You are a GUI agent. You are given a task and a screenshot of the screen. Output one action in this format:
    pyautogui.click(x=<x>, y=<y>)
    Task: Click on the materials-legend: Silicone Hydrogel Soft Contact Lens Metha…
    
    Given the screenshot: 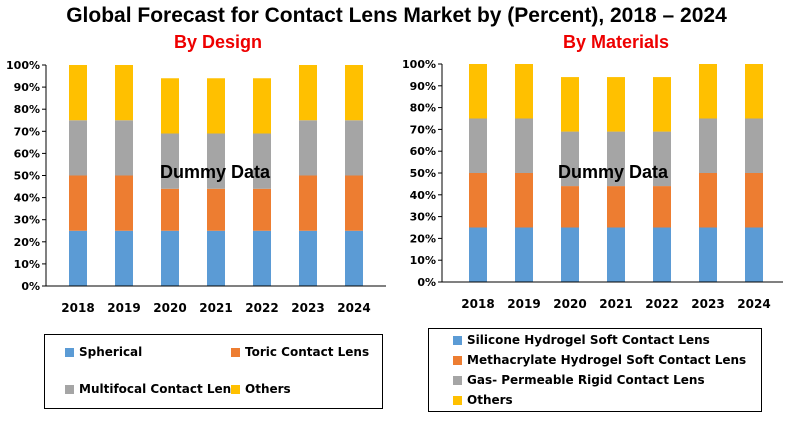 What is the action you would take?
    pyautogui.click(x=595, y=370)
    